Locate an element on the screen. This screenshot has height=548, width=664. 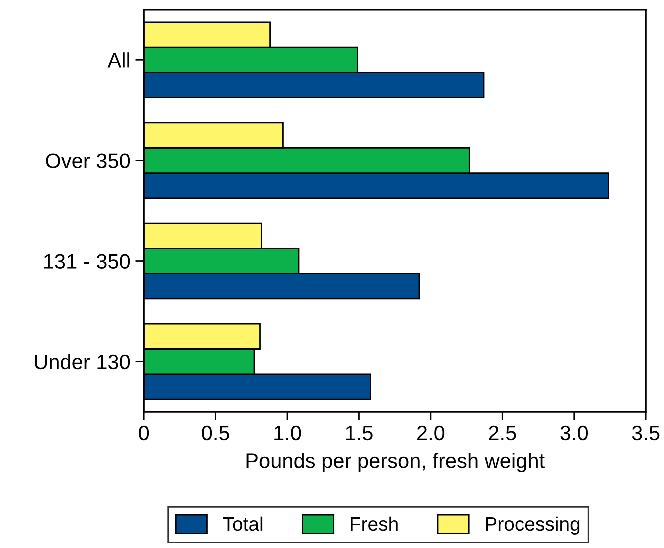
y-tick-label: 131 - 350 is located at coordinates (87, 262).